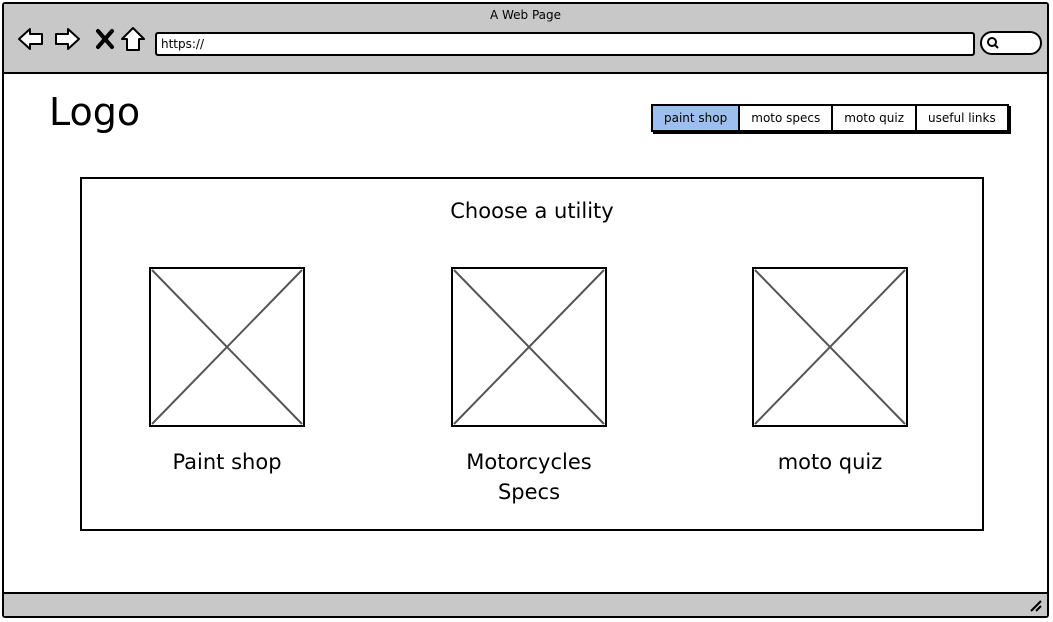  What do you see at coordinates (532, 211) in the screenshot?
I see `panel-heading: Choose a utility` at bounding box center [532, 211].